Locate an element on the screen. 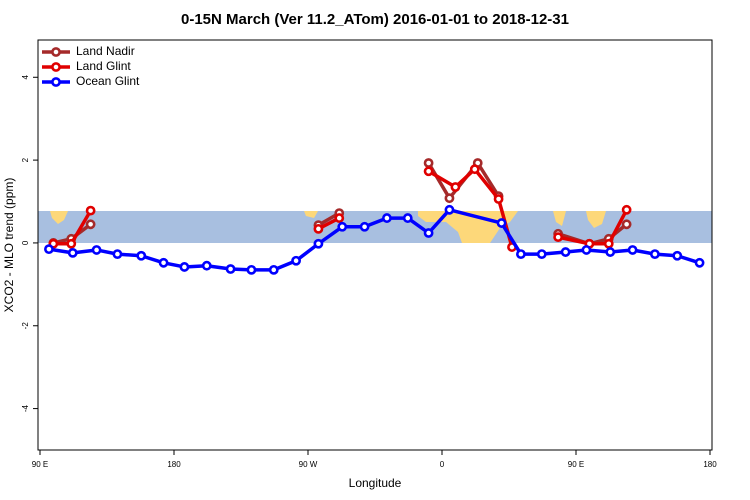 The image size is (750, 500). y-axis-label: XCO2 - MLO trend (ppm) is located at coordinates (9, 245).